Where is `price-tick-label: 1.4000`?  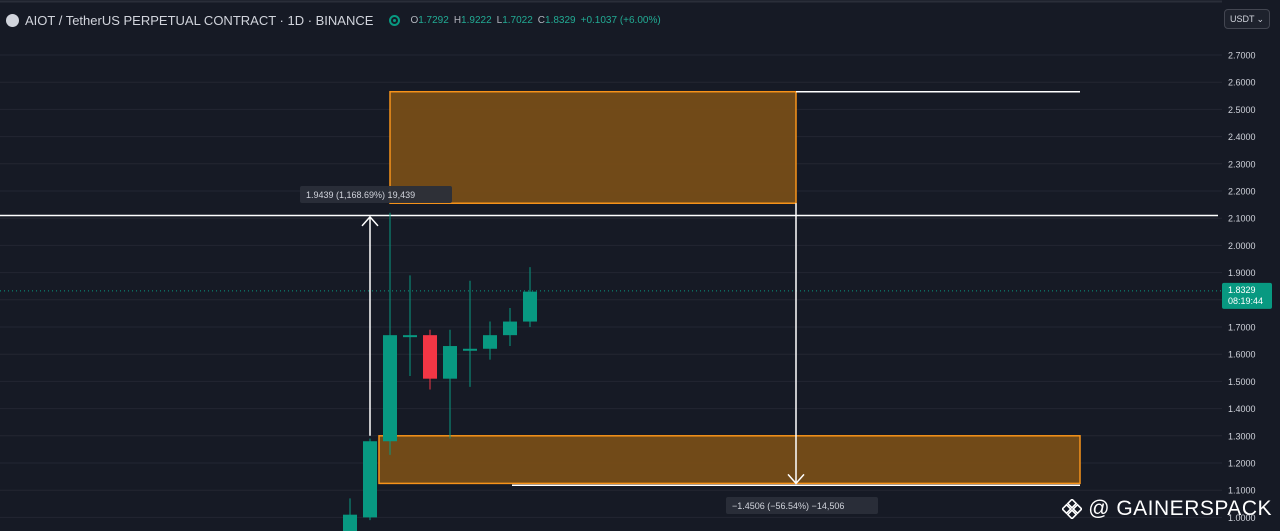
price-tick-label: 1.4000 is located at coordinates (1242, 409).